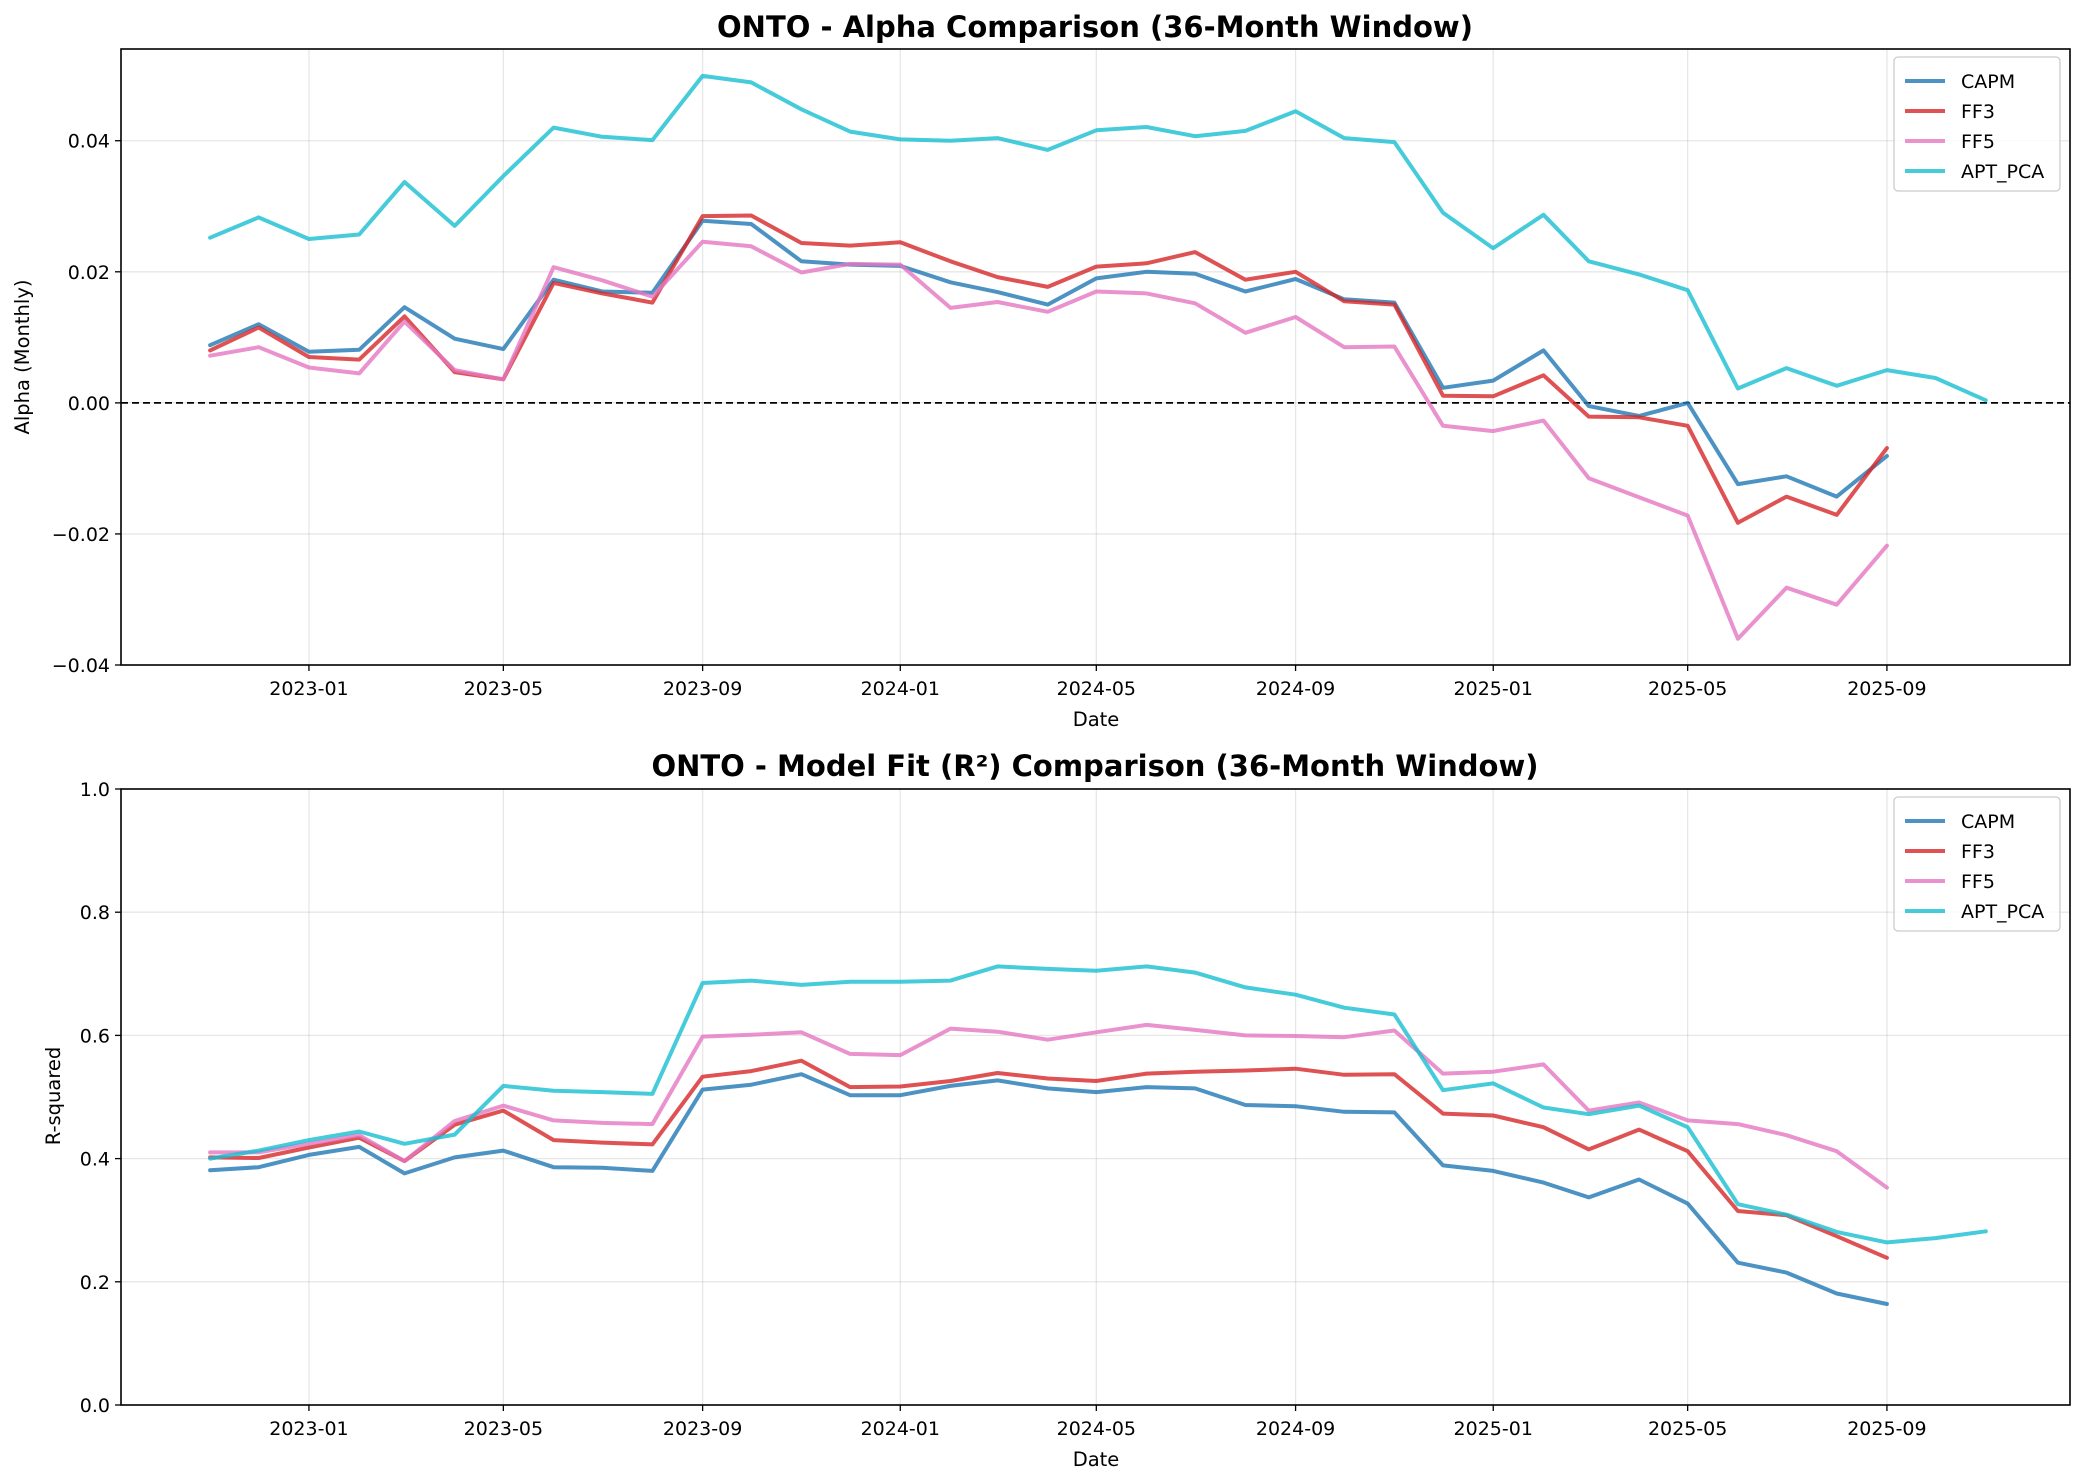 The height and width of the screenshot is (1482, 2083). Describe the element at coordinates (1096, 719) in the screenshot. I see `alpha-x-axis-label: Date` at that location.